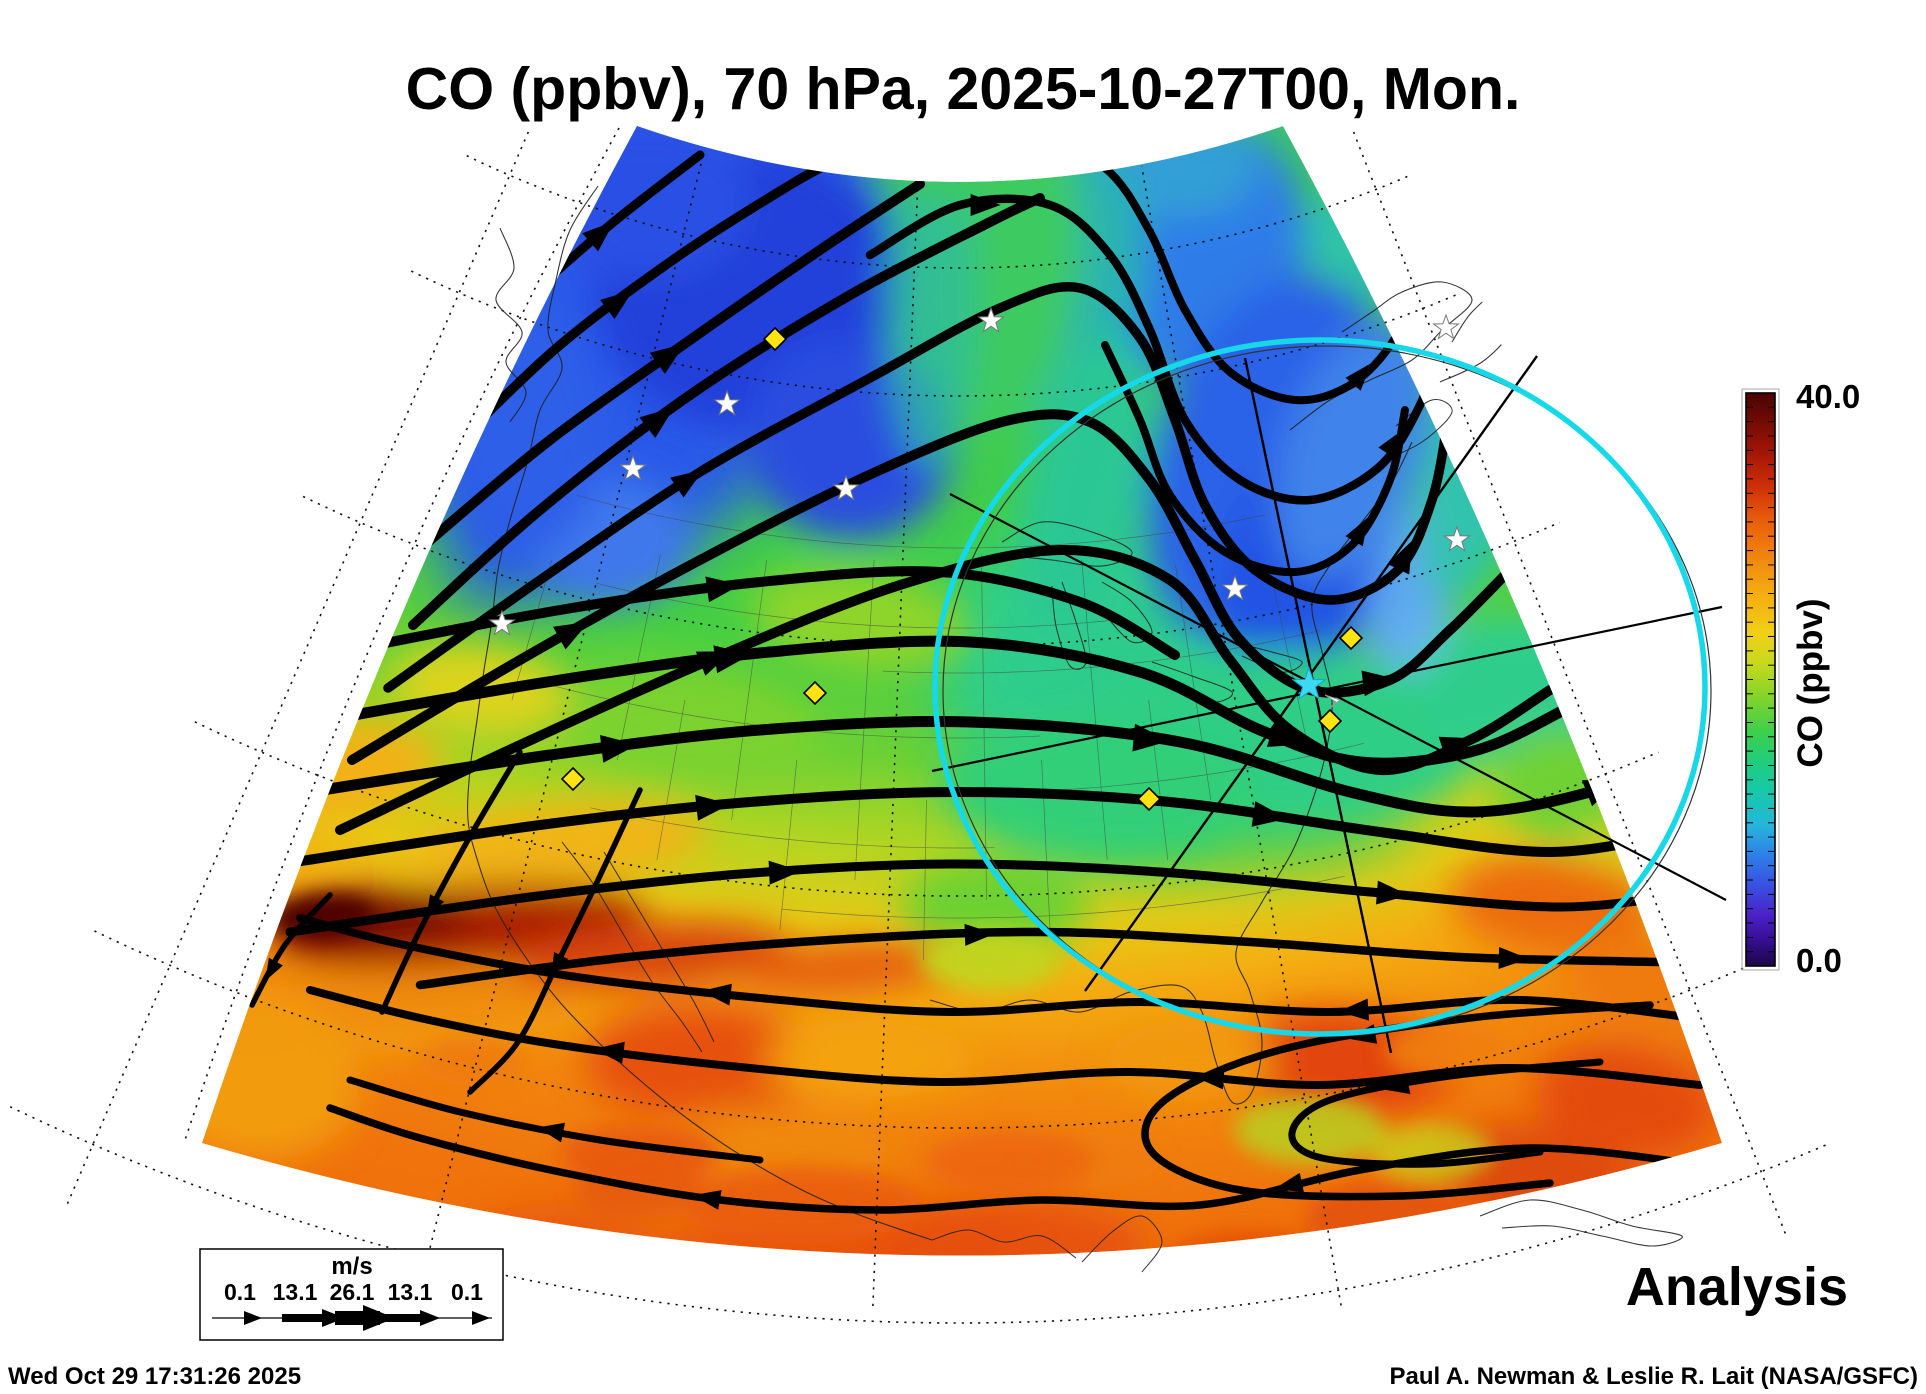 This screenshot has width=1926, height=1394. I want to click on svg-text: 26.1, so click(352, 1292).